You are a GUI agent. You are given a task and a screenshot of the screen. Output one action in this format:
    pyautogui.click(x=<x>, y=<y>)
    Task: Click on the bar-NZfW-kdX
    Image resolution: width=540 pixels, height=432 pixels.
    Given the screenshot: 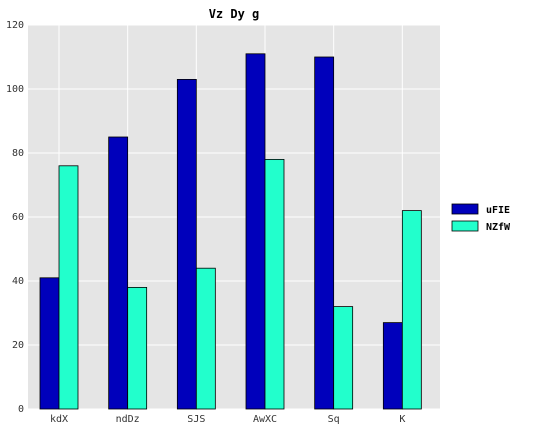 What is the action you would take?
    pyautogui.click(x=68, y=287)
    